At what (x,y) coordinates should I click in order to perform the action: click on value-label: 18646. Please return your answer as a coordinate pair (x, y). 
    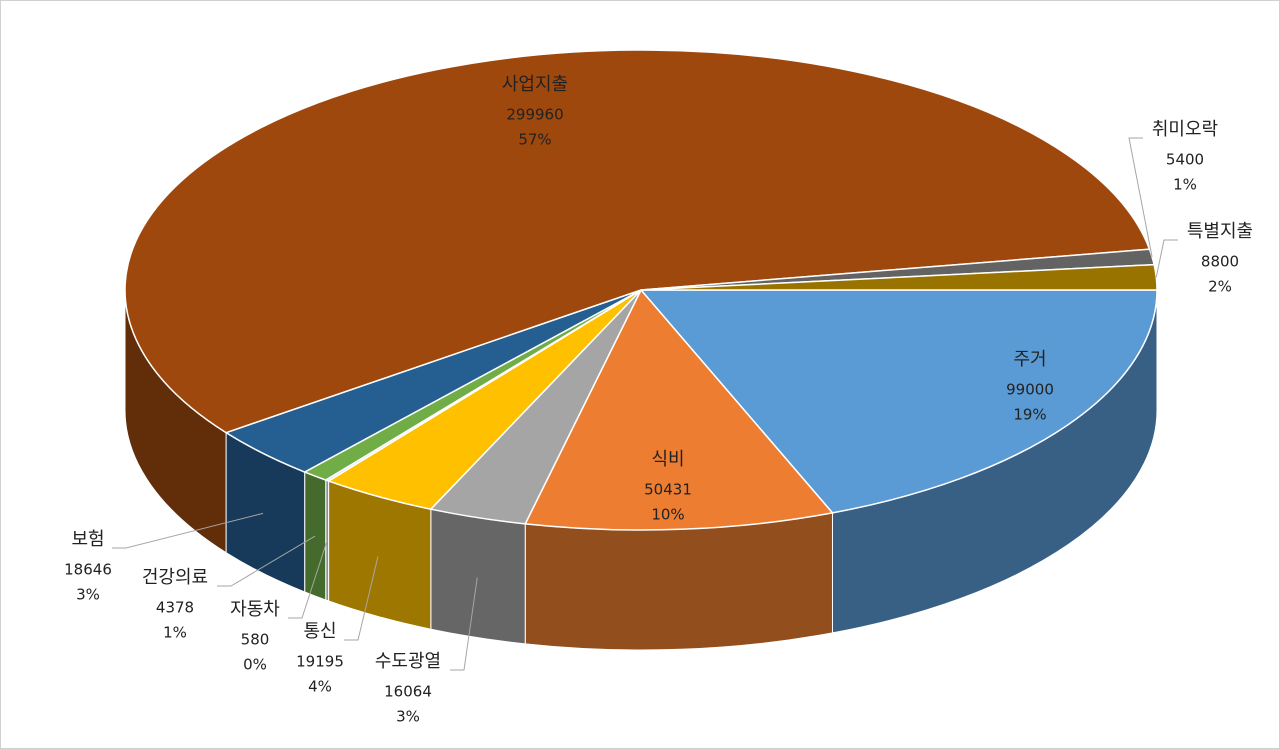
    Looking at the image, I should click on (88, 570).